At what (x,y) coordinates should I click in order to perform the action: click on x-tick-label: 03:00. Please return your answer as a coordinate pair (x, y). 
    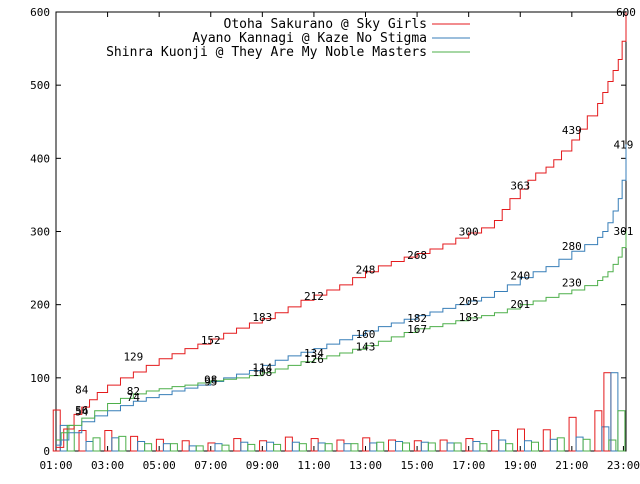
    Looking at the image, I should click on (107, 465).